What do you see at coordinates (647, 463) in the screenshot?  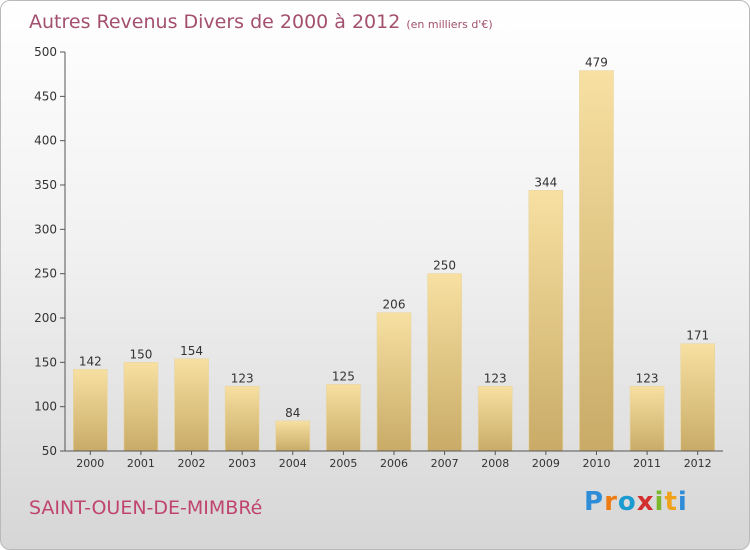 I see `x-tick-label-2011: 2011` at bounding box center [647, 463].